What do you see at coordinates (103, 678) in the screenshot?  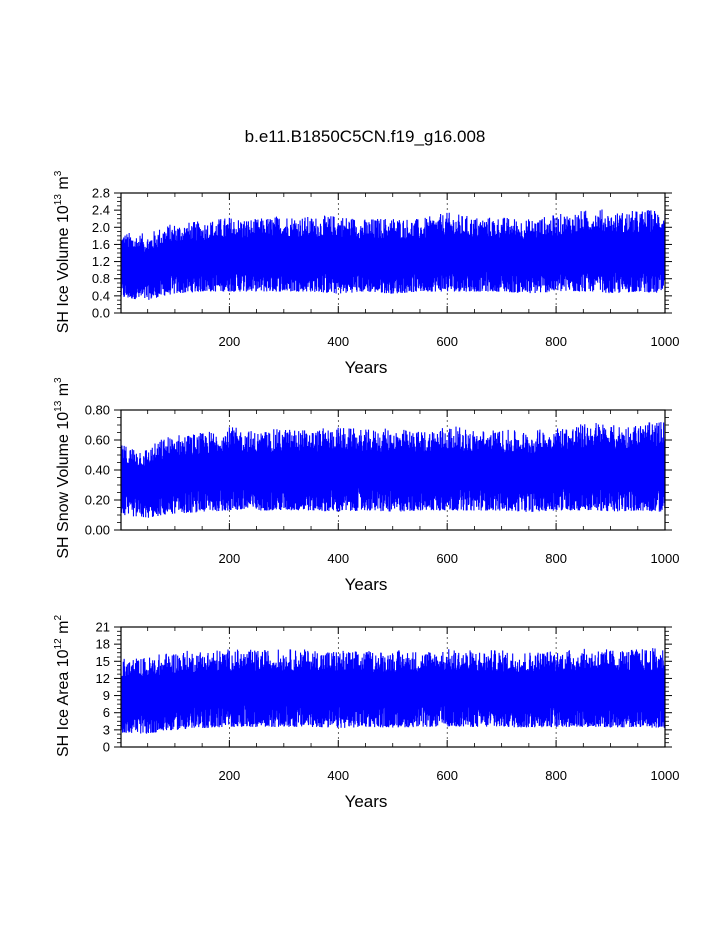 I see `y-tick-label: 12` at bounding box center [103, 678].